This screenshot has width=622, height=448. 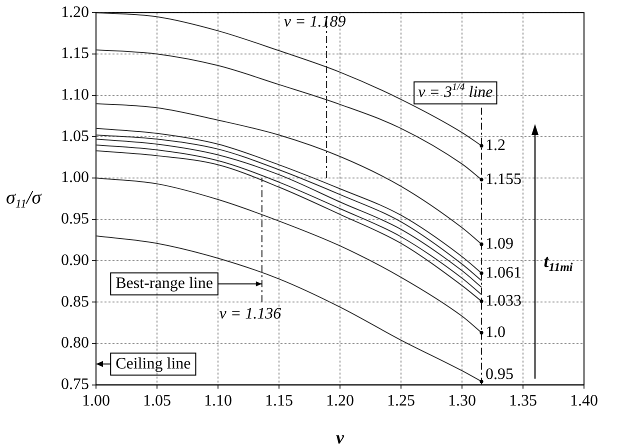 What do you see at coordinates (75, 177) in the screenshot?
I see `y-tick-label: 1.00` at bounding box center [75, 177].